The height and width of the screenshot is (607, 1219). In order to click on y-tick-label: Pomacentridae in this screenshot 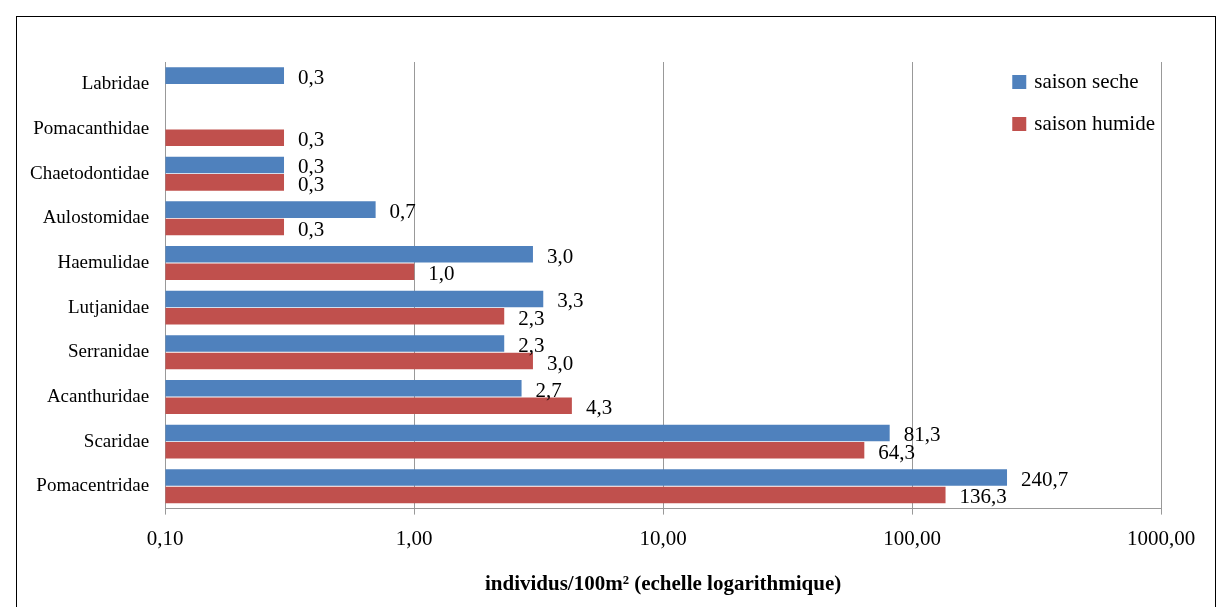, I will do `click(93, 485)`.